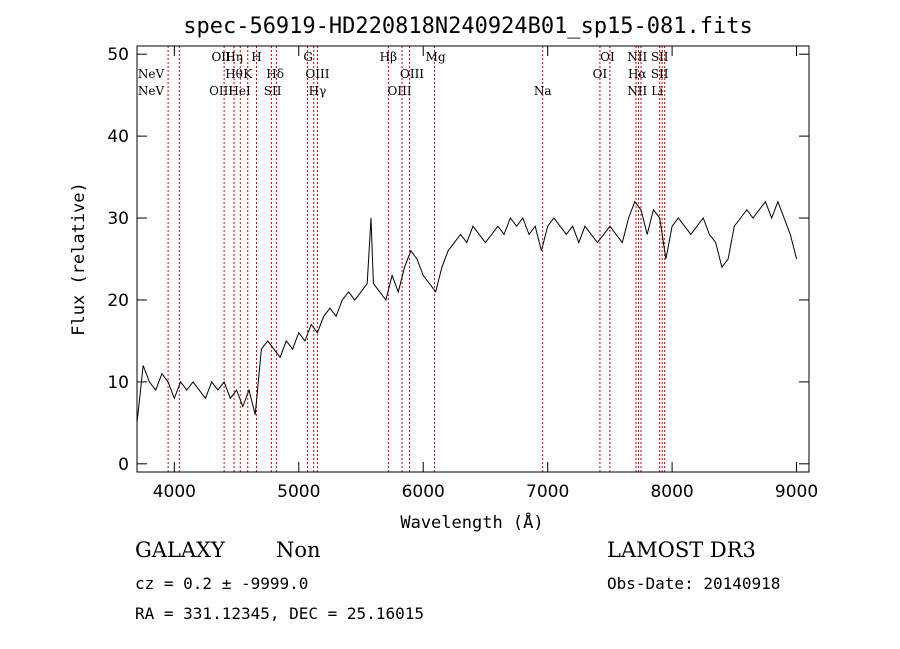 The height and width of the screenshot is (649, 900). What do you see at coordinates (694, 583) in the screenshot?
I see `observation-date: Obs-Date: 20140918` at bounding box center [694, 583].